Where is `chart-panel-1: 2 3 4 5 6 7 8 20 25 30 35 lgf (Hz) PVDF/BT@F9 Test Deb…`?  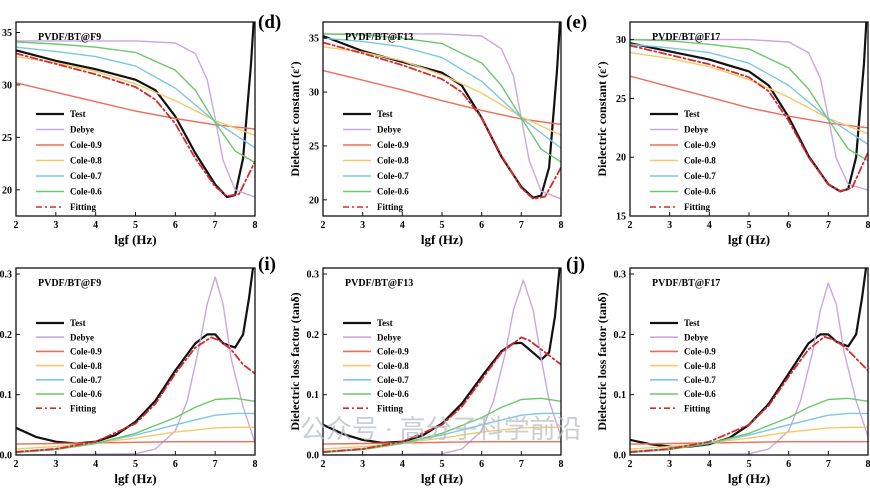
chart-panel-1: 2 3 4 5 6 7 8 20 25 30 35 lgf (Hz) PVDF/BT@F9 Test Deb… is located at coordinates (130, 134).